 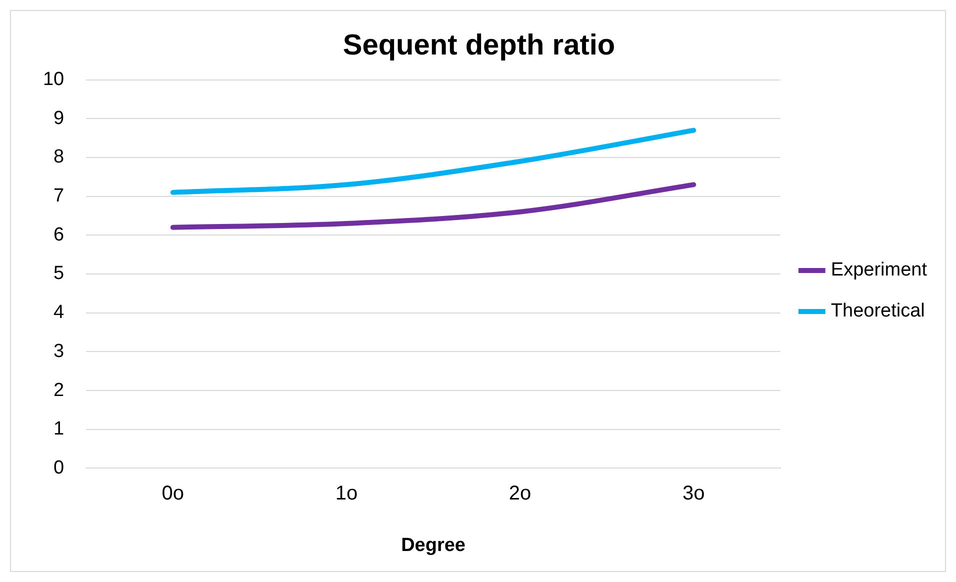 What do you see at coordinates (173, 493) in the screenshot?
I see `x-tick-label: 0o` at bounding box center [173, 493].